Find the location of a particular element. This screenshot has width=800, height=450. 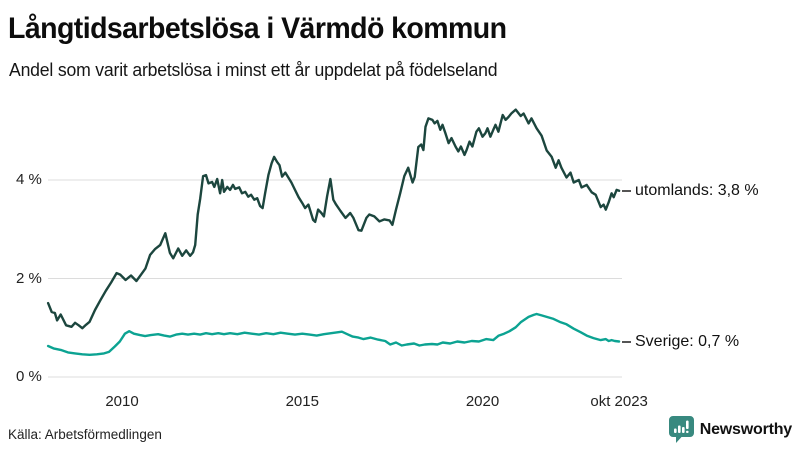

x-tick-label: okt 2023 is located at coordinates (619, 401).